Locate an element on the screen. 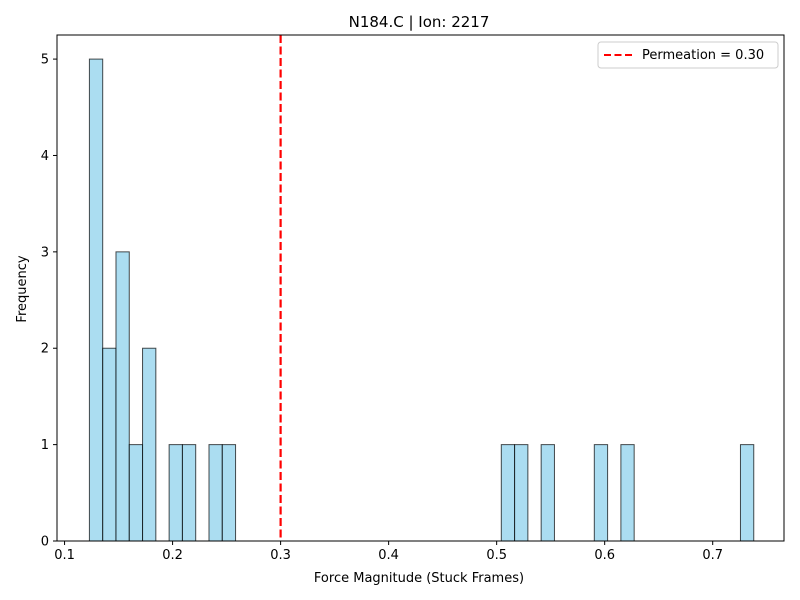 The image size is (800, 600). x-tick-label: 0.2 is located at coordinates (172, 555).